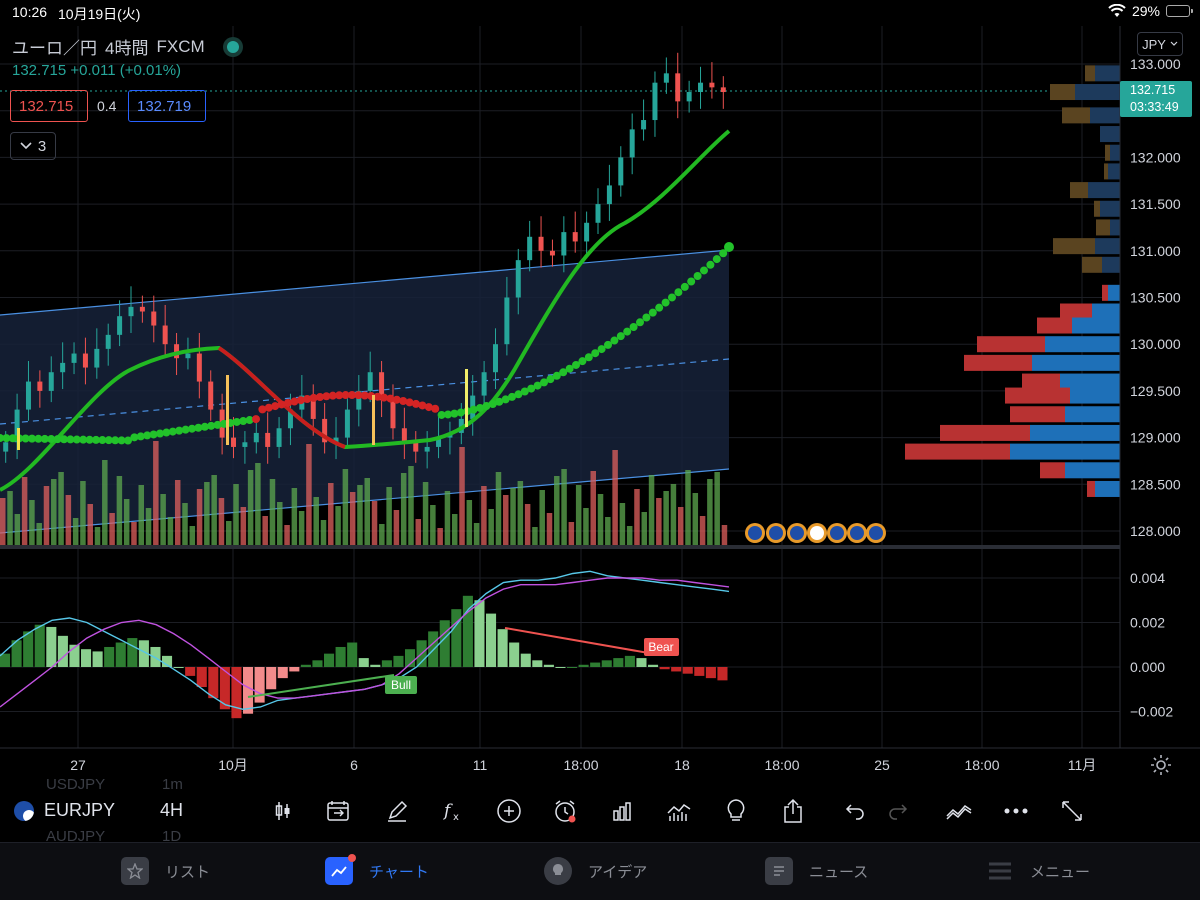 Image resolution: width=1200 pixels, height=900 pixels. I want to click on tab-list: リスト, so click(165, 871).